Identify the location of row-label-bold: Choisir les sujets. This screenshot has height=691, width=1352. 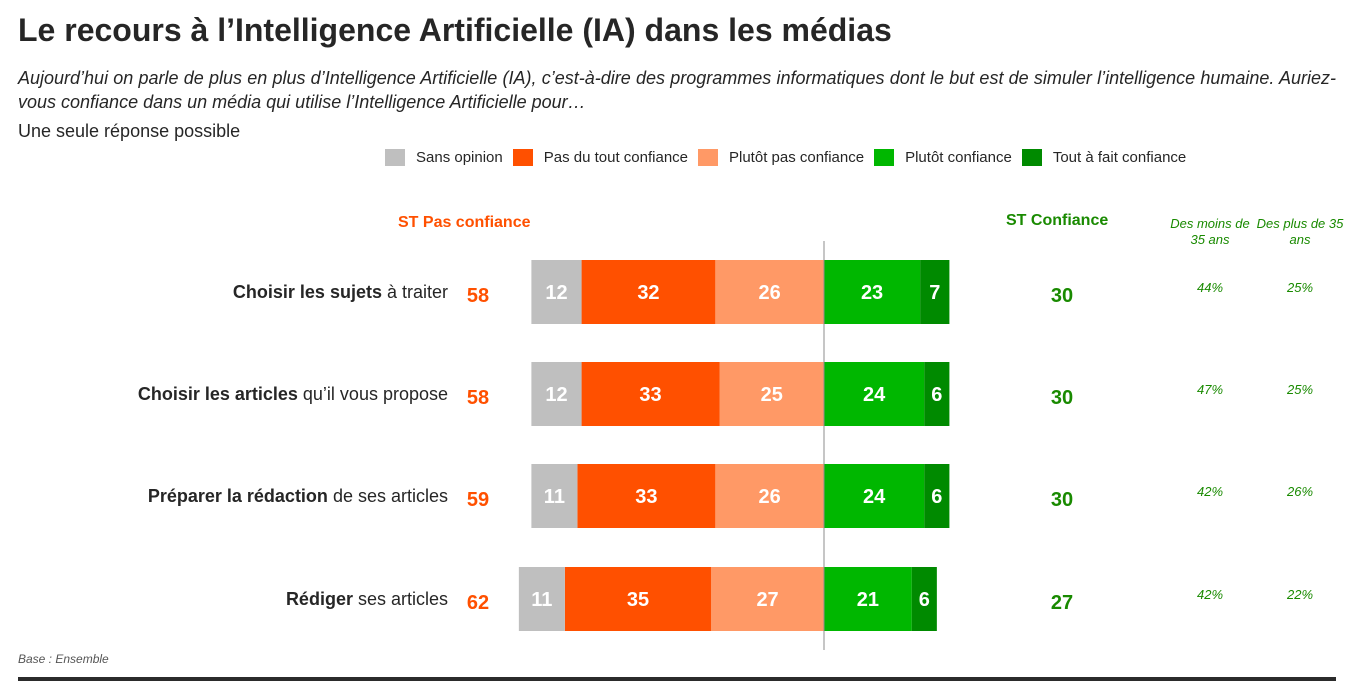
(307, 292).